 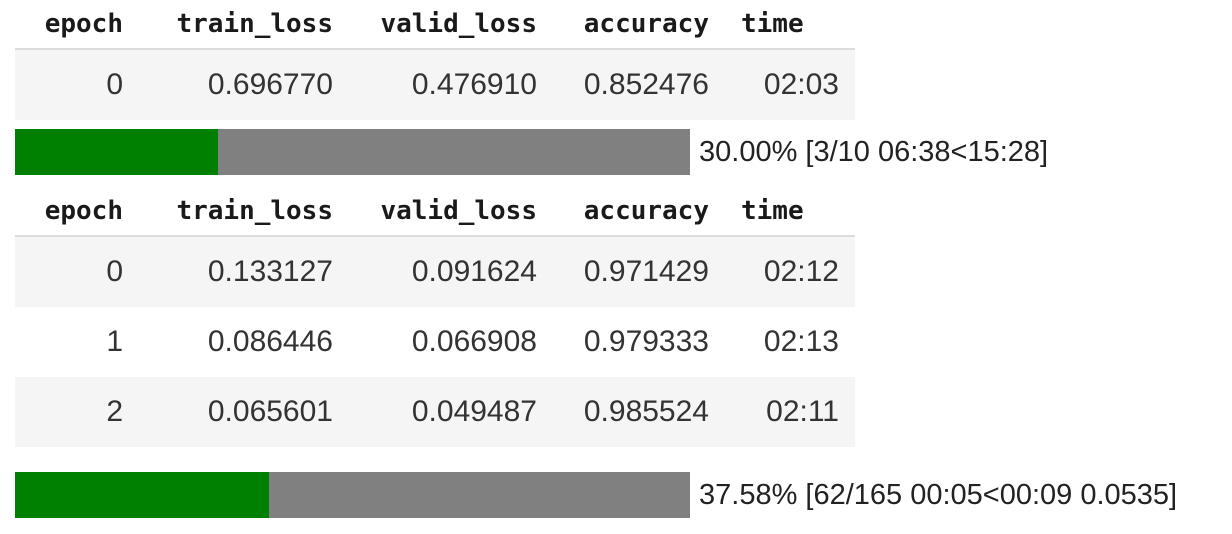 I want to click on batch-progress: 37.58% [62/165 00:05<00:09 0.0535], so click(x=596, y=495).